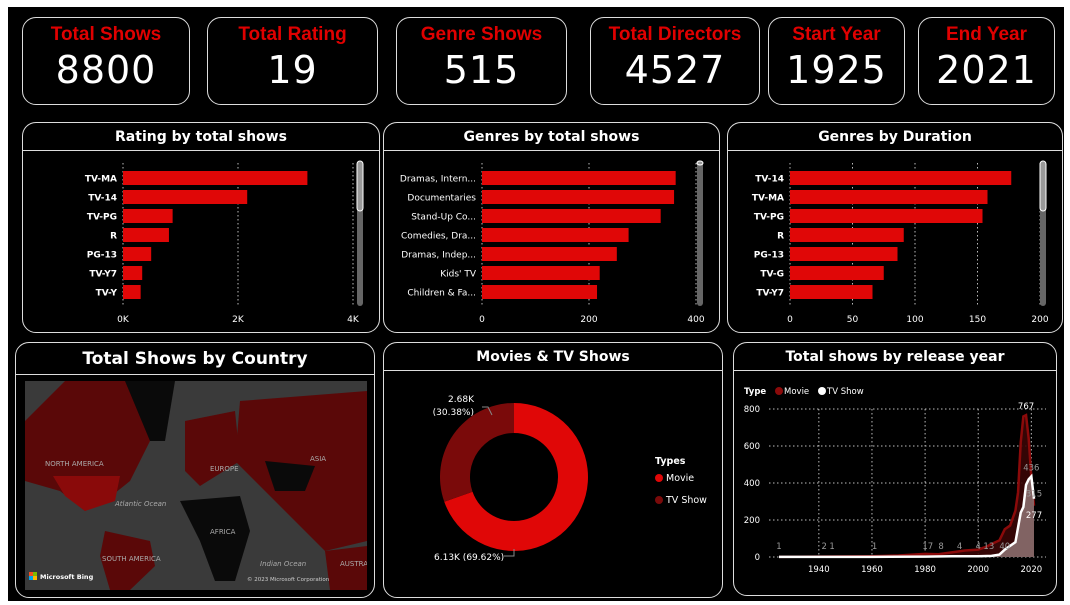 The height and width of the screenshot is (605, 1070). I want to click on line-tv-show, so click(907, 516).